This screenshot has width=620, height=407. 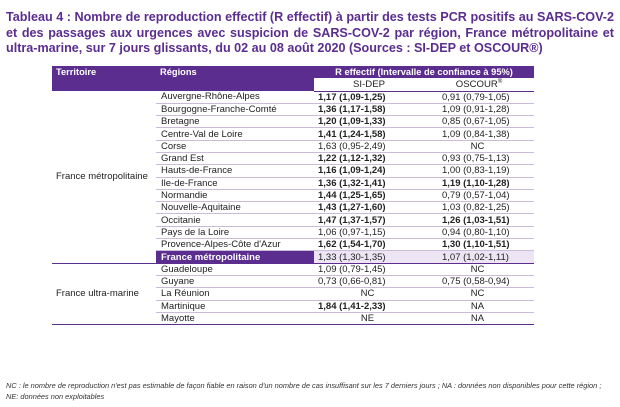 I want to click on region-name: Provence-Alpes-Côte d'Azur, so click(x=235, y=245).